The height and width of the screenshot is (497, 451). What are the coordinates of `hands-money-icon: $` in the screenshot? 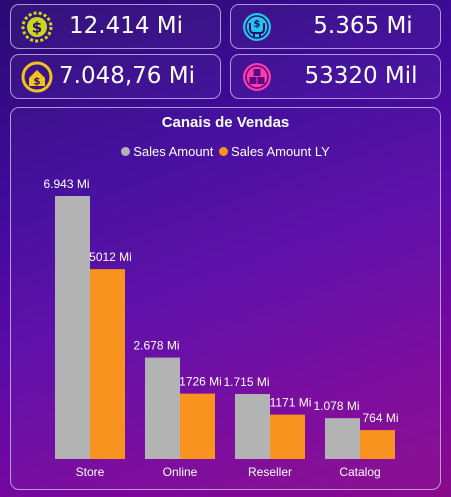 It's located at (257, 27).